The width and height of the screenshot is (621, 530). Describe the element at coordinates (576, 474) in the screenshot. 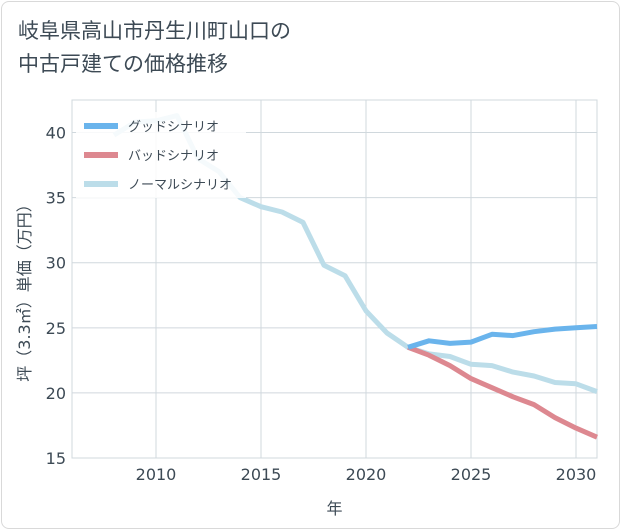

I see `x-tick-label: 2030` at that location.